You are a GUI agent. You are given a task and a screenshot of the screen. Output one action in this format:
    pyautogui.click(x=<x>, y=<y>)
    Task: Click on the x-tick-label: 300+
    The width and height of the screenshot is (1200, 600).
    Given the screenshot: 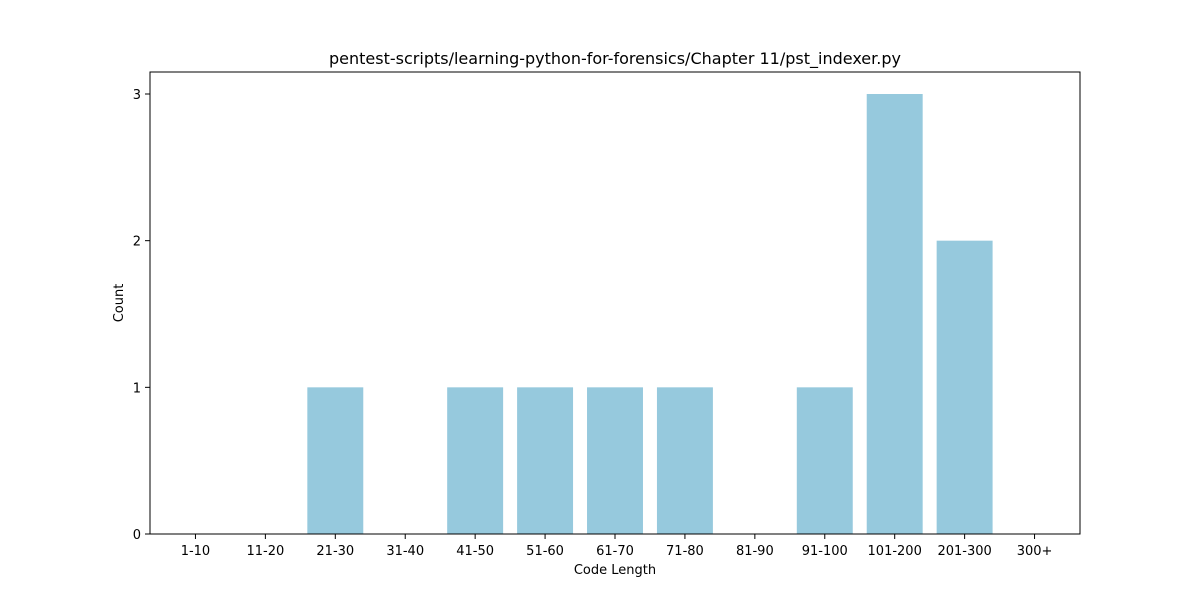 What is the action you would take?
    pyautogui.click(x=1035, y=551)
    